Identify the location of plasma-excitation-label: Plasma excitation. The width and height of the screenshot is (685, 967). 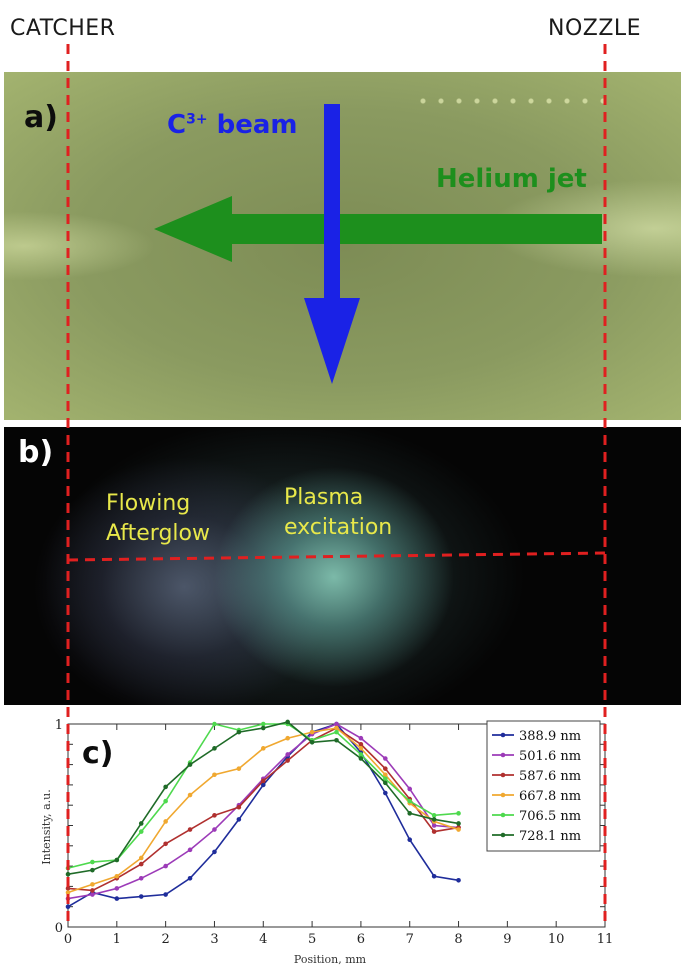
(338, 512).